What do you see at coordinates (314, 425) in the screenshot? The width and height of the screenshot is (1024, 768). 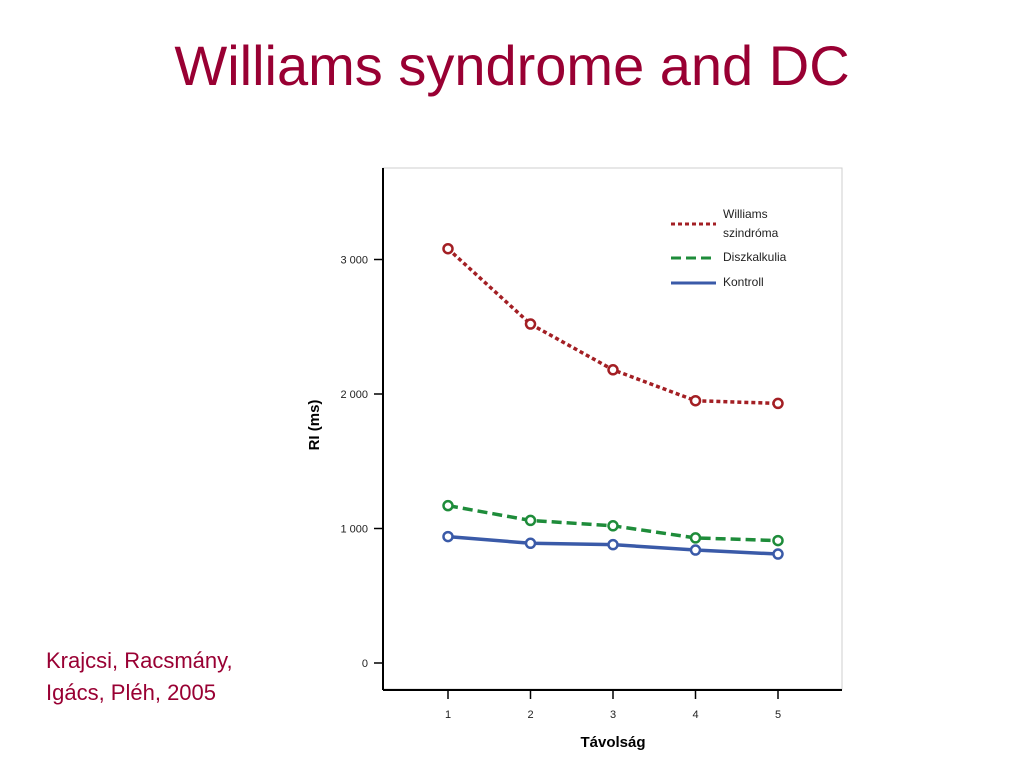 I see `y-axis-title: RI (ms)` at bounding box center [314, 425].